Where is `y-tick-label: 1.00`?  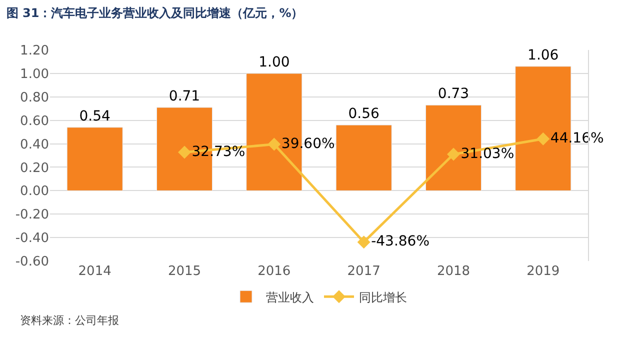
y-tick-label: 1.00 is located at coordinates (34, 74).